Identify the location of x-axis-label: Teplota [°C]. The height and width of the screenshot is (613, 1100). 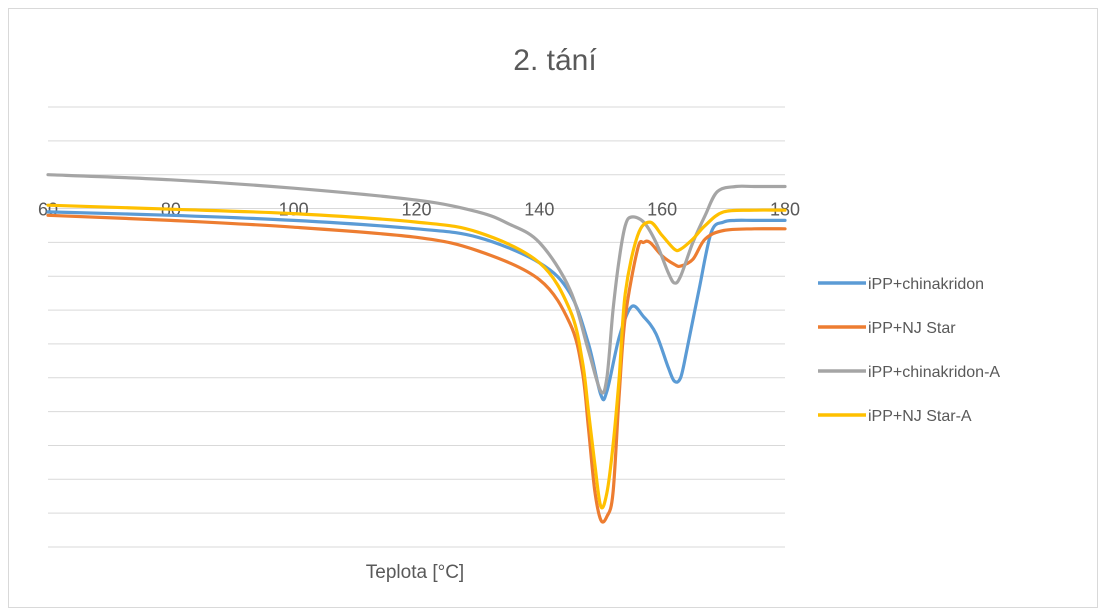
(415, 572).